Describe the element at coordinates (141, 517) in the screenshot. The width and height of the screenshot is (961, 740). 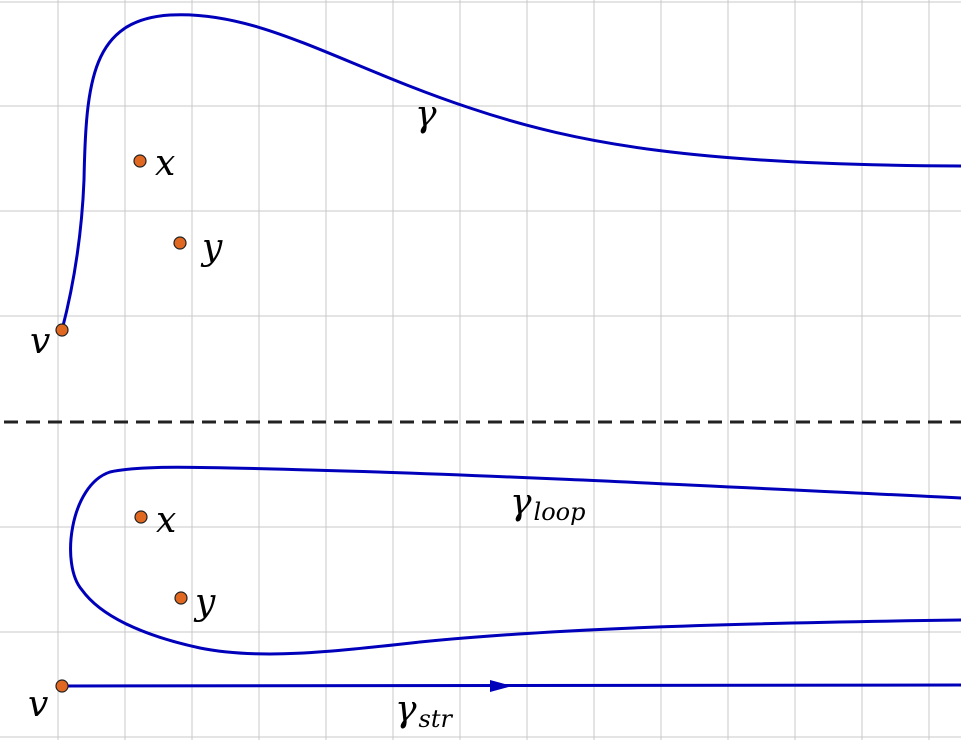
I see `vertex-x-bottom` at that location.